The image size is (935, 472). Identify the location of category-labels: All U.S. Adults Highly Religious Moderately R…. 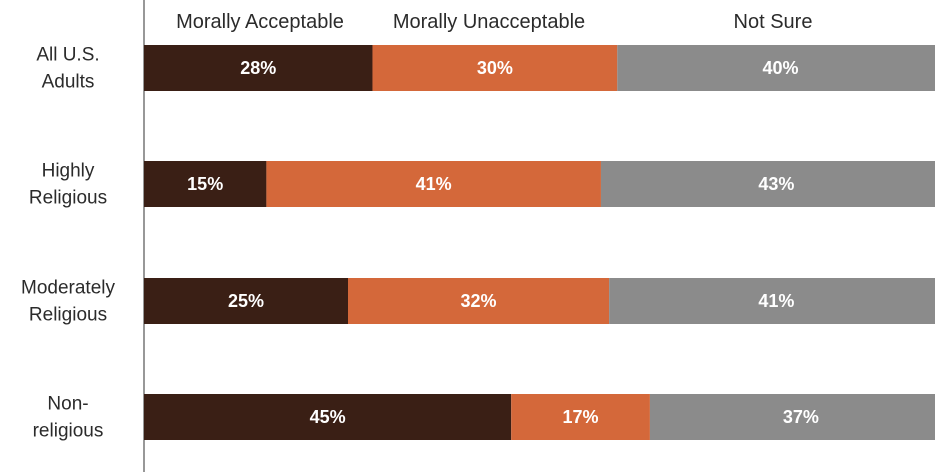
(68, 243).